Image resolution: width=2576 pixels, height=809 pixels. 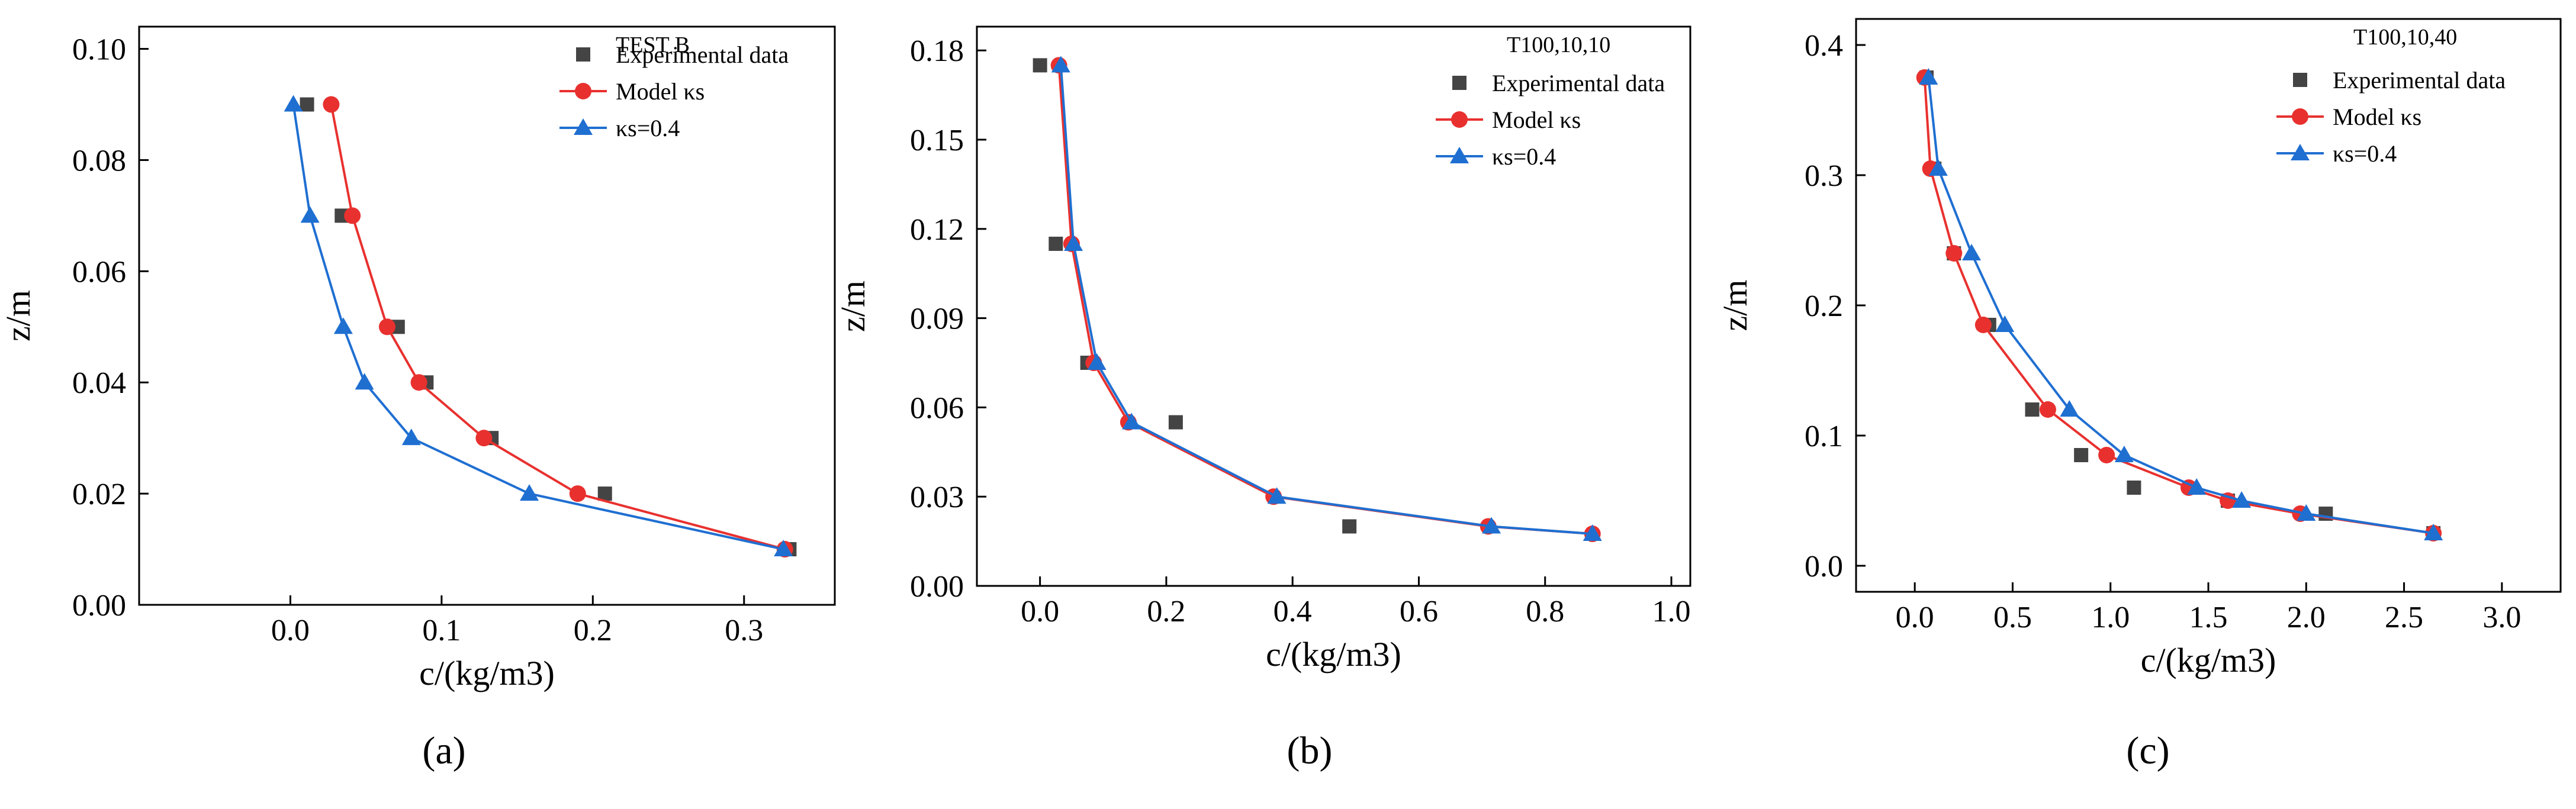 I want to click on y-tick-label: 0.08, so click(x=99, y=161).